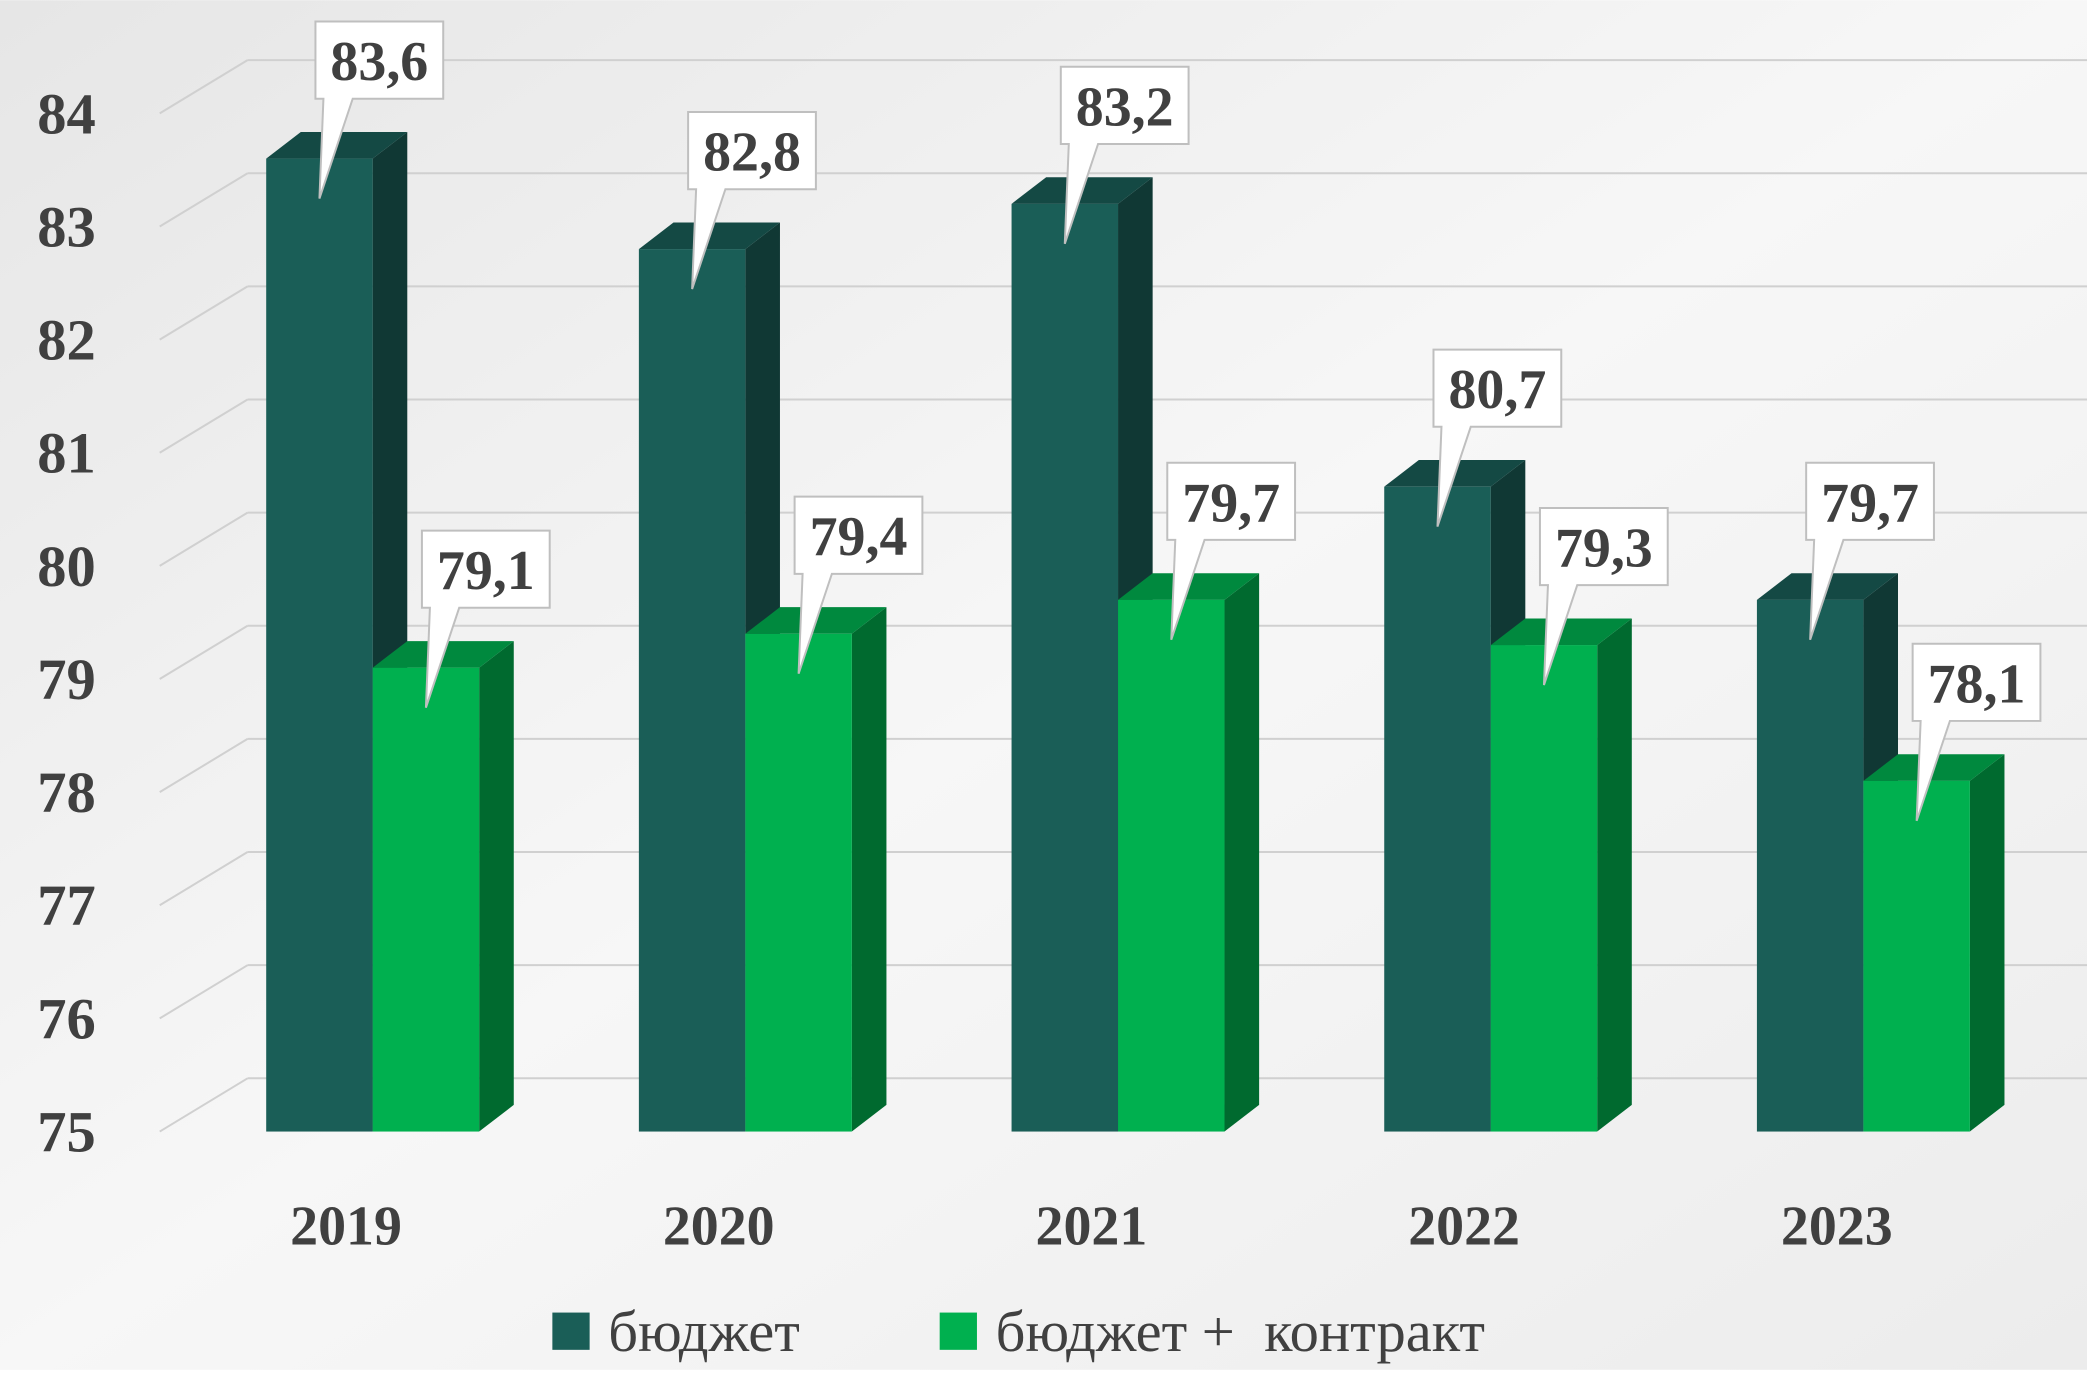 Image resolution: width=2087 pixels, height=1375 pixels. I want to click on y-tick-label: 78, so click(66, 792).